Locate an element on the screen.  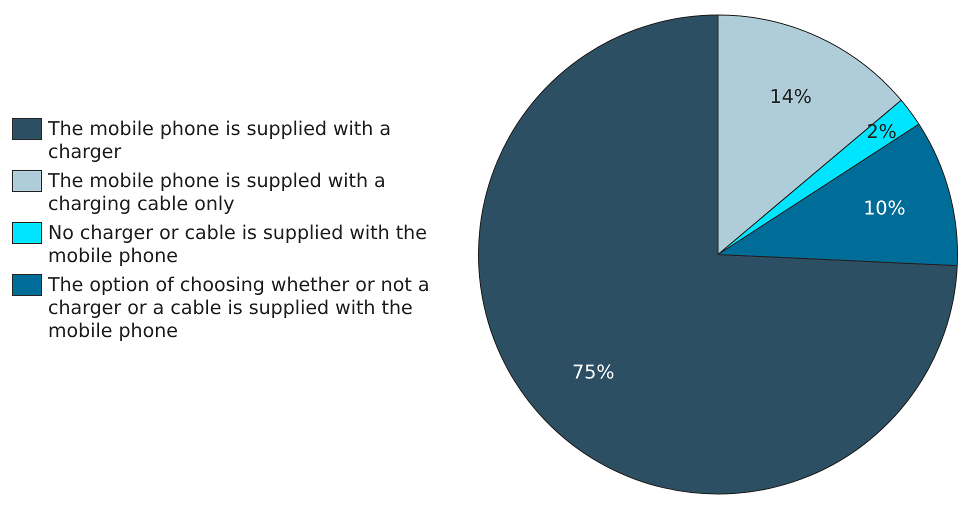
data-label: 75% is located at coordinates (593, 372).